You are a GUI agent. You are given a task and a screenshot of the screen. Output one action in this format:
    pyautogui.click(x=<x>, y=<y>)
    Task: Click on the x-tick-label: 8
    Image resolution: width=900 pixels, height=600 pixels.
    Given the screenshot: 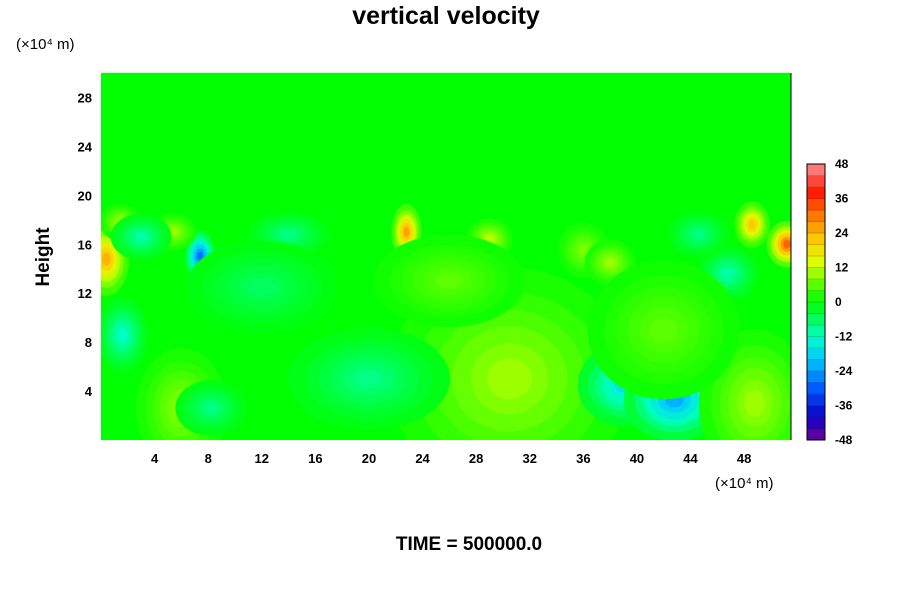 What is the action you would take?
    pyautogui.click(x=208, y=458)
    